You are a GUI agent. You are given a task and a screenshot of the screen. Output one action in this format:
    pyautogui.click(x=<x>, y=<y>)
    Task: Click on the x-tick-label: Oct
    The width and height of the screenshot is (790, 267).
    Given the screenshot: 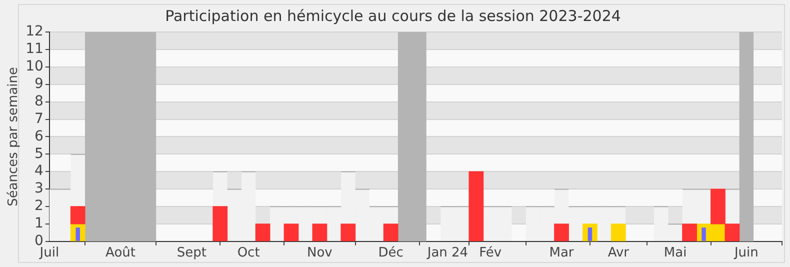 What is the action you would take?
    pyautogui.click(x=248, y=253)
    